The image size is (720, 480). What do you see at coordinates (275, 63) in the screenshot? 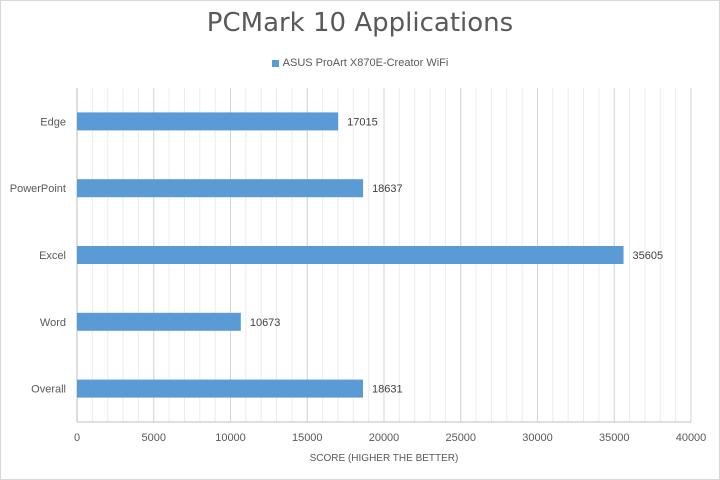
I see `legend-swatch` at bounding box center [275, 63].